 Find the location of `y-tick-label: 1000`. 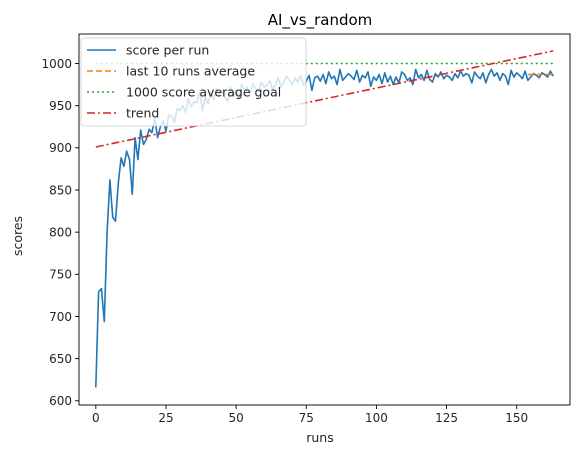

y-tick-label: 1000 is located at coordinates (56, 64).